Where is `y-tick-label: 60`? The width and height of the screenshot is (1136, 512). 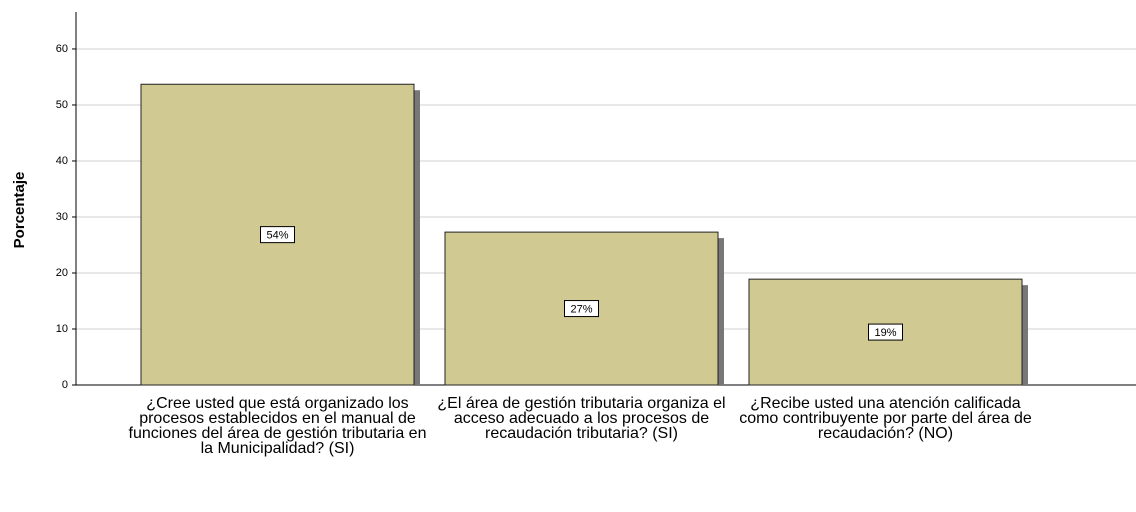
y-tick-label: 60 is located at coordinates (62, 49).